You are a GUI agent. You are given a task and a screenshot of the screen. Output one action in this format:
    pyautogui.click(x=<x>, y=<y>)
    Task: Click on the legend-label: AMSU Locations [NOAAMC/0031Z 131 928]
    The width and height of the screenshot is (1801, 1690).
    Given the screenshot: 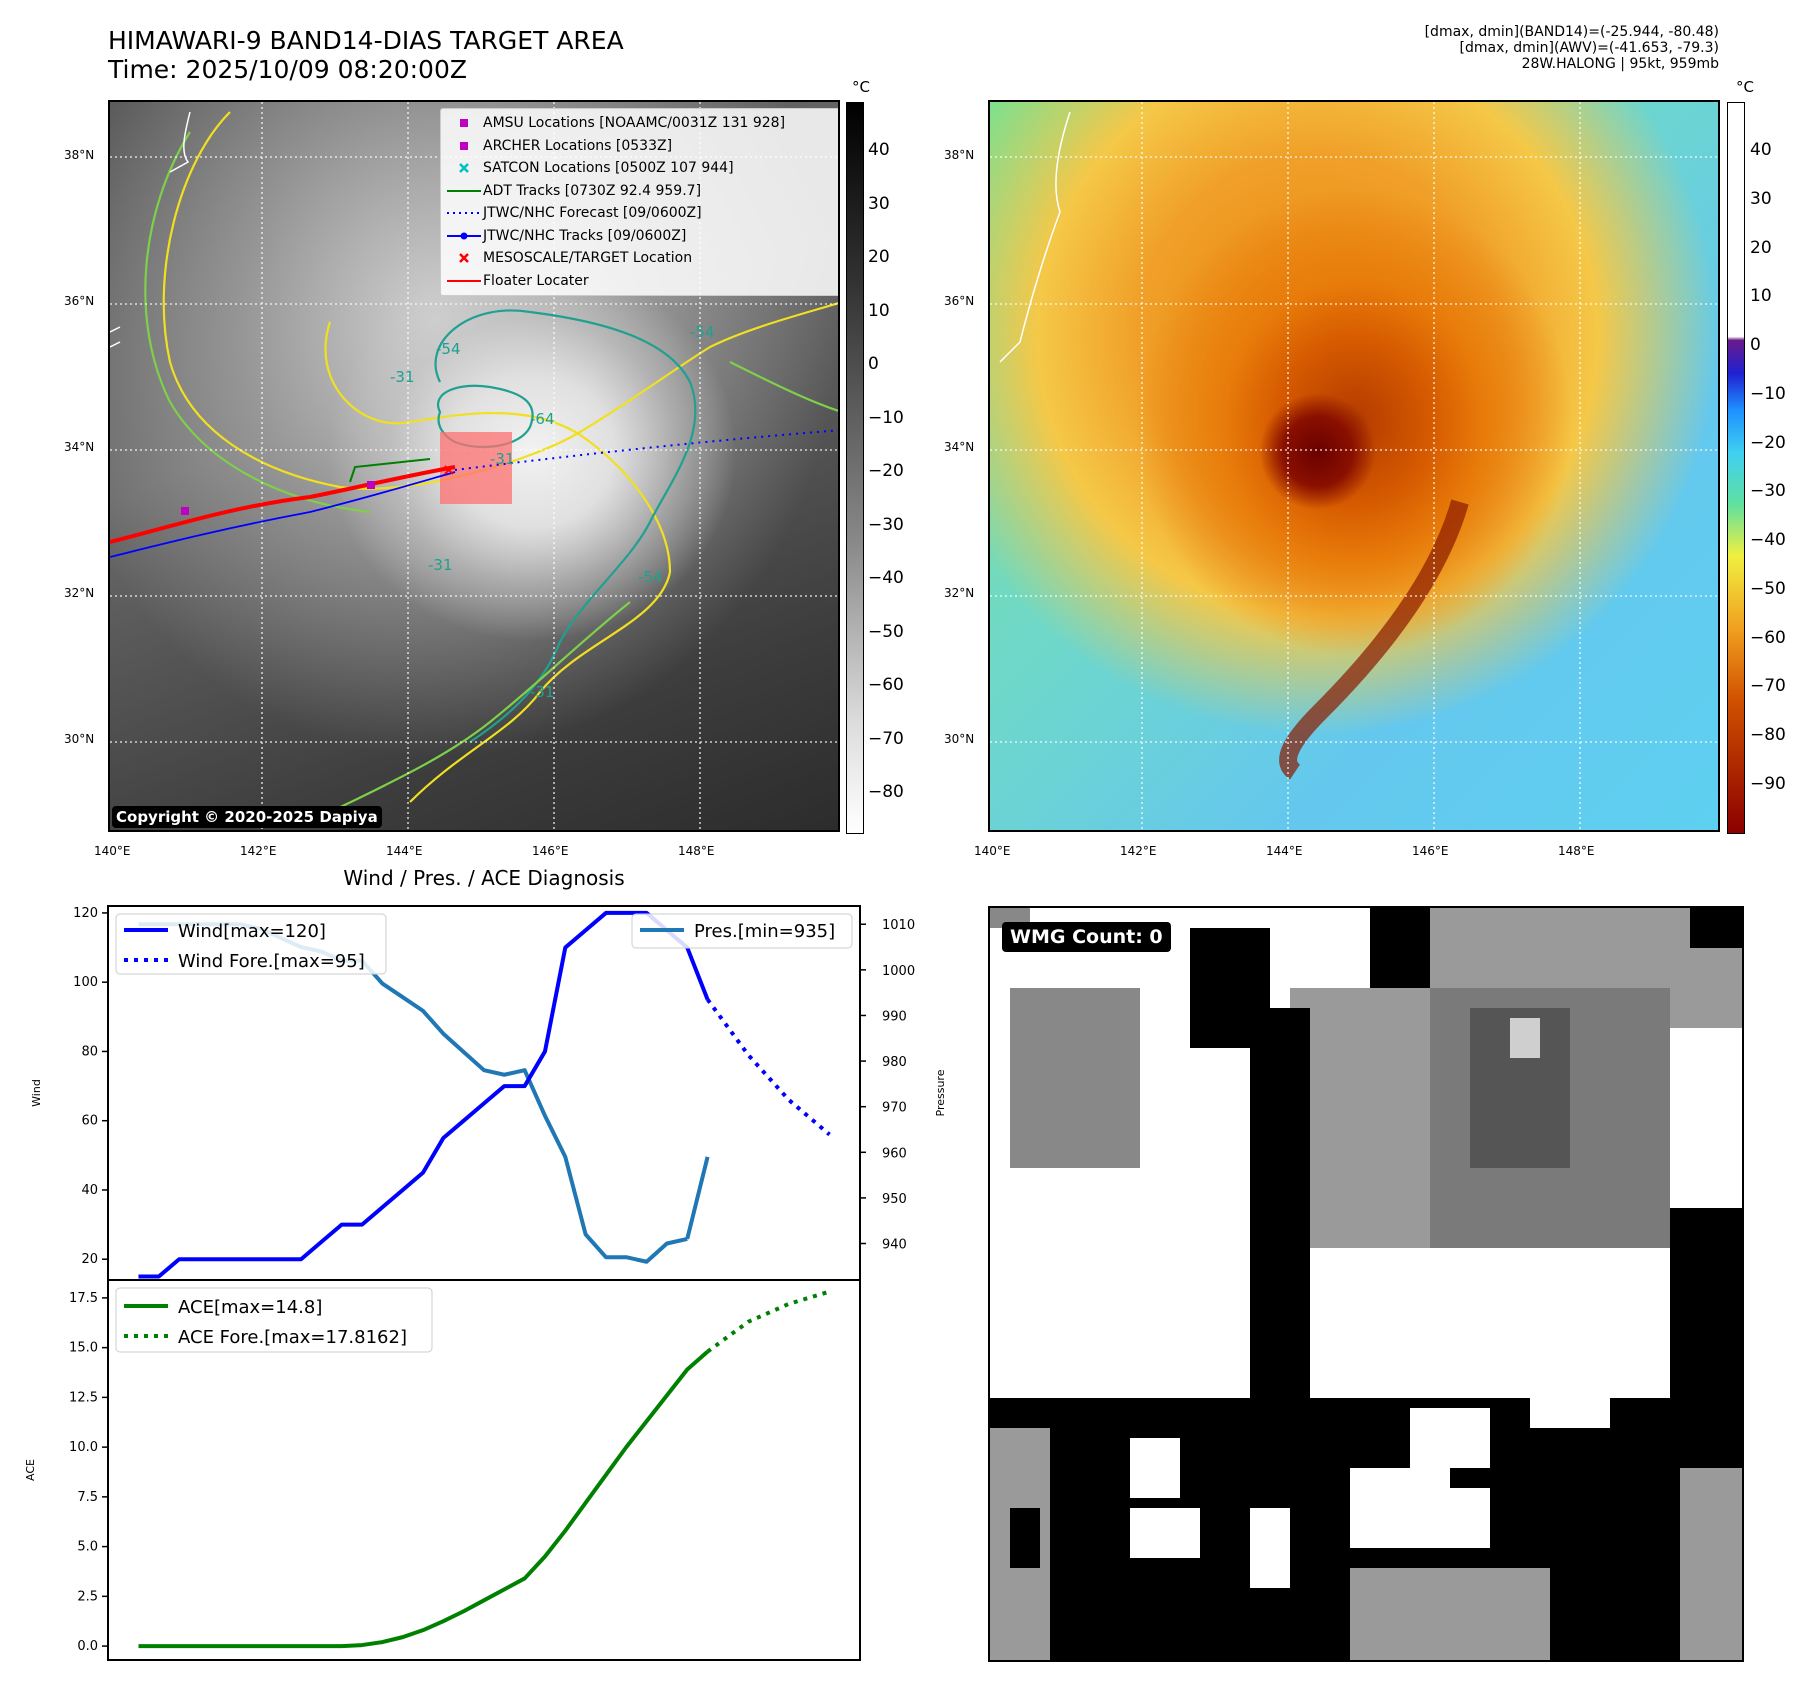 What is the action you would take?
    pyautogui.click(x=634, y=123)
    